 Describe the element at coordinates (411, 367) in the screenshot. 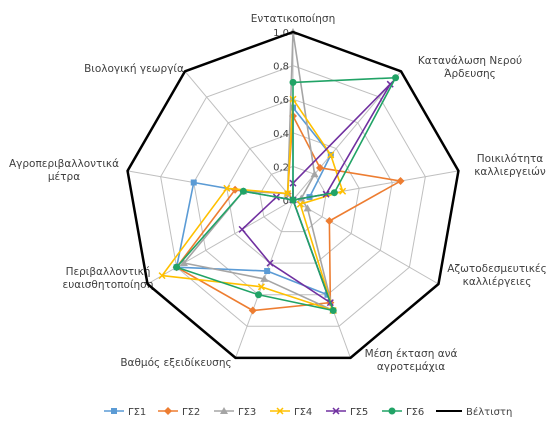

I see `axis-label: αγροτεμάχια` at that location.